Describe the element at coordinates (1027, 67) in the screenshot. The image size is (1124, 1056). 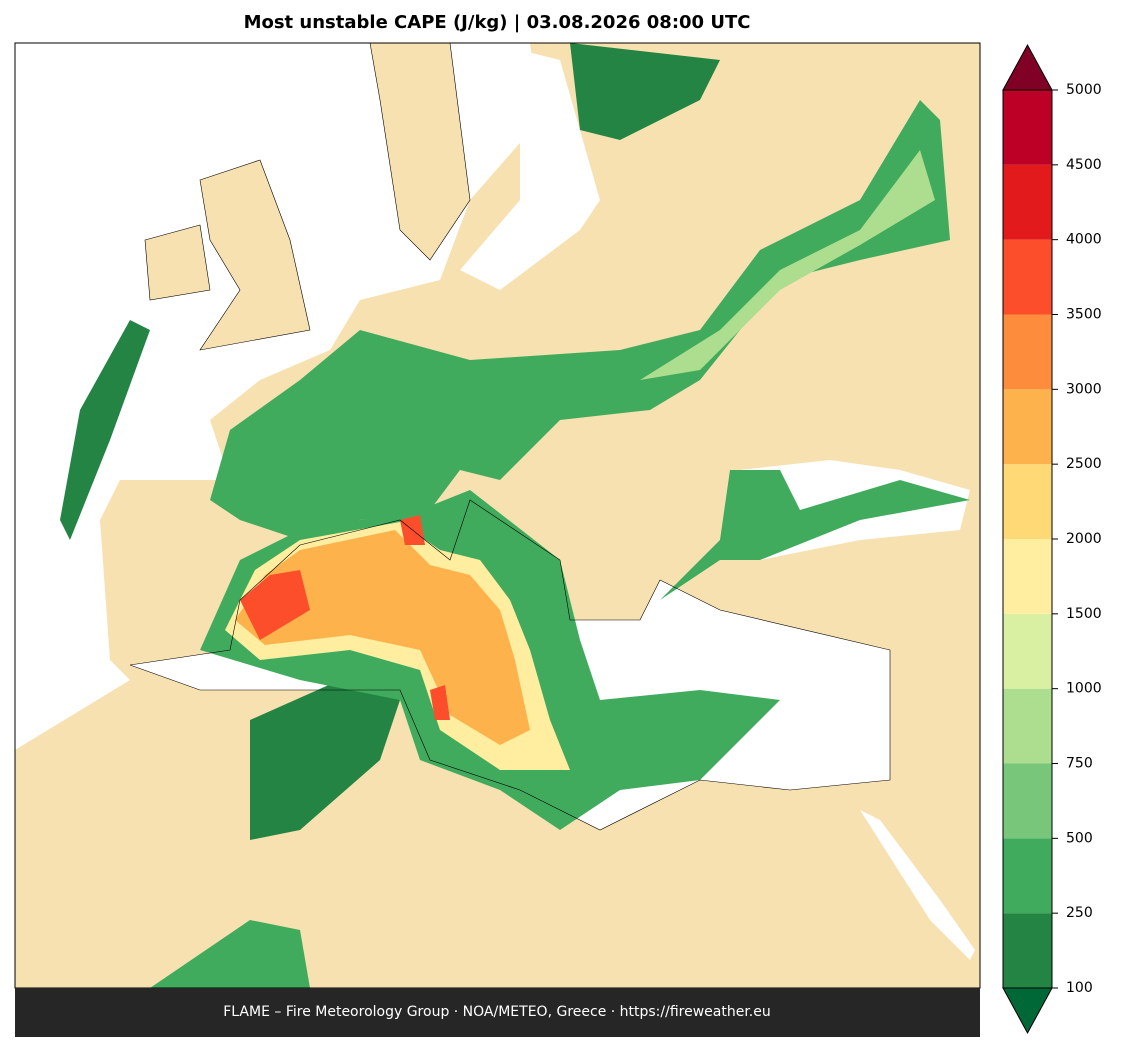
I see `colorbar-extend-over` at that location.